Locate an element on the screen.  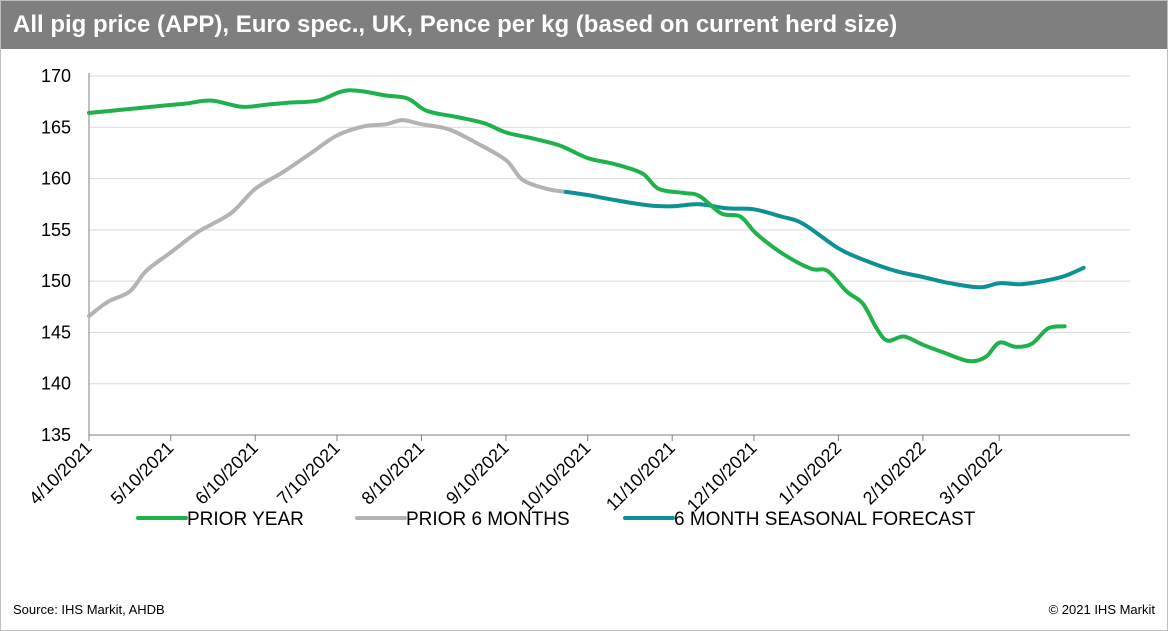
y-tick-label: 150 is located at coordinates (56, 281).